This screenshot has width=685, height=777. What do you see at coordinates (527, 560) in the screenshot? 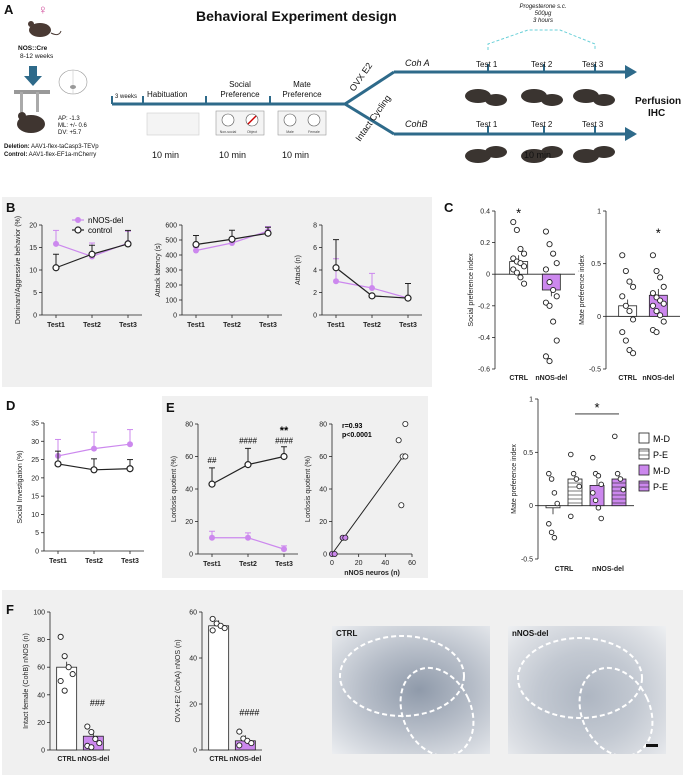
I see `y-tick-label: -0.5` at bounding box center [527, 560].